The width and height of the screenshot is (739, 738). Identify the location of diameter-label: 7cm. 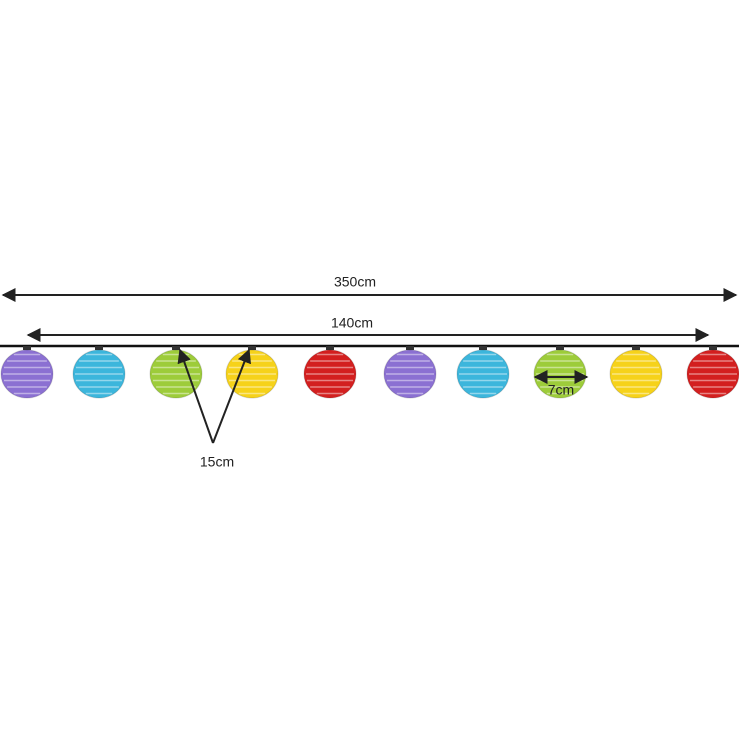
(561, 390).